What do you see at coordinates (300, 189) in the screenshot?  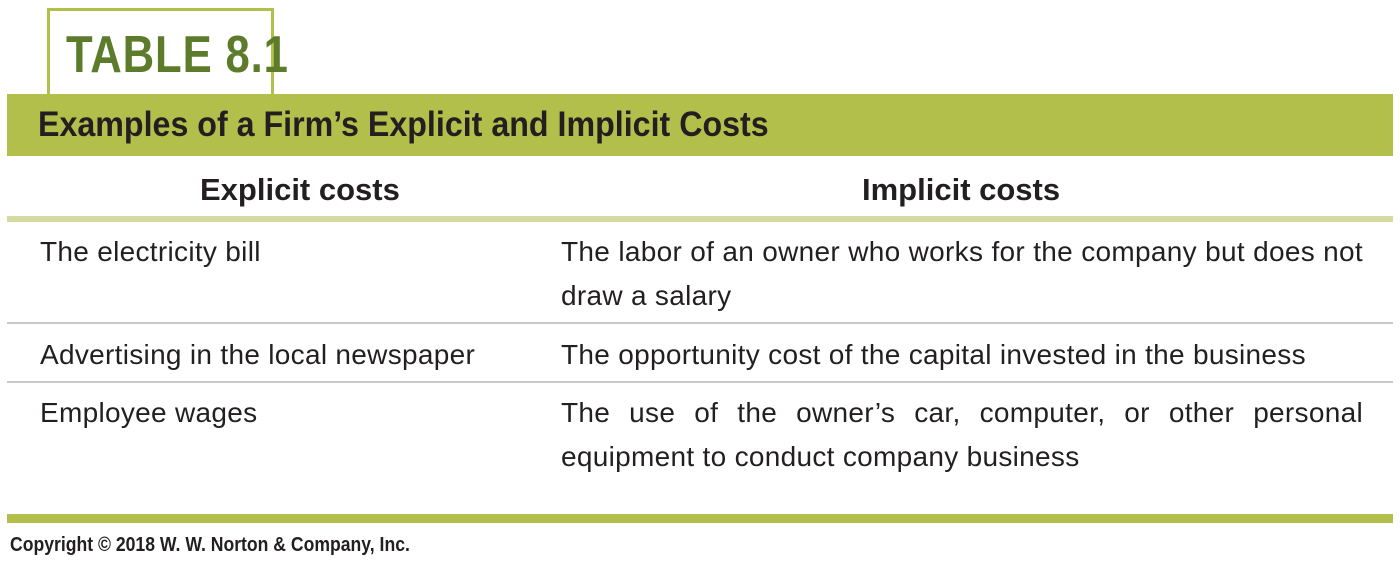 I see `column-header-explicit: Explicit costs` at bounding box center [300, 189].